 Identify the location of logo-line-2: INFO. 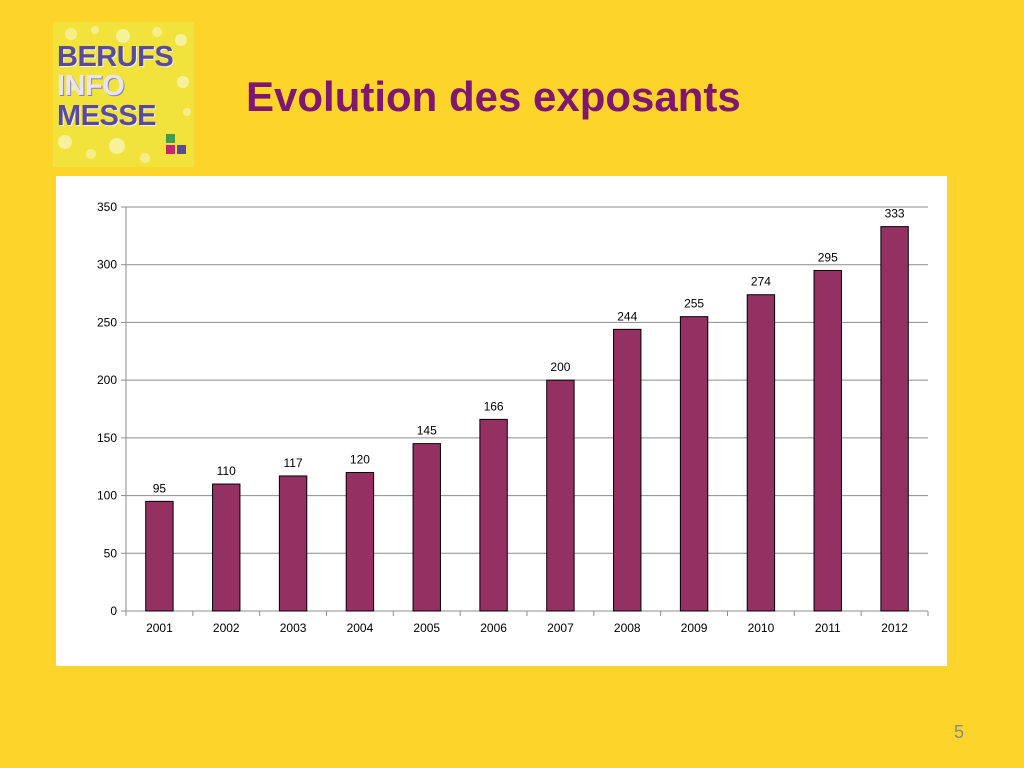
(91, 86).